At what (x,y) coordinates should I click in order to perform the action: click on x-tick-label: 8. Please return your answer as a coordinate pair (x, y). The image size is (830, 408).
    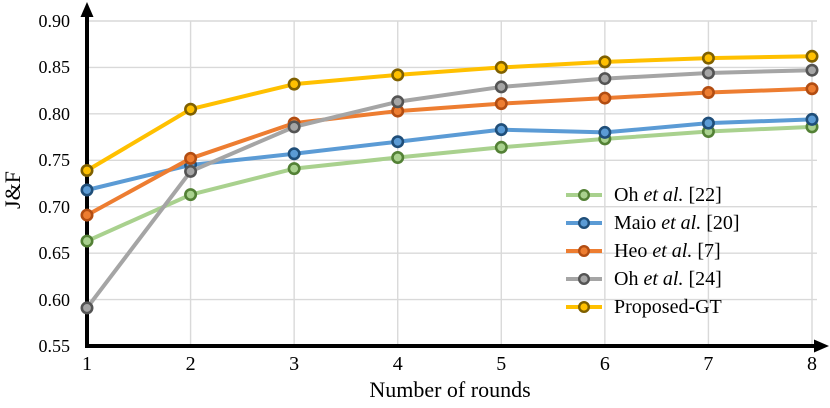
    Looking at the image, I should click on (812, 364).